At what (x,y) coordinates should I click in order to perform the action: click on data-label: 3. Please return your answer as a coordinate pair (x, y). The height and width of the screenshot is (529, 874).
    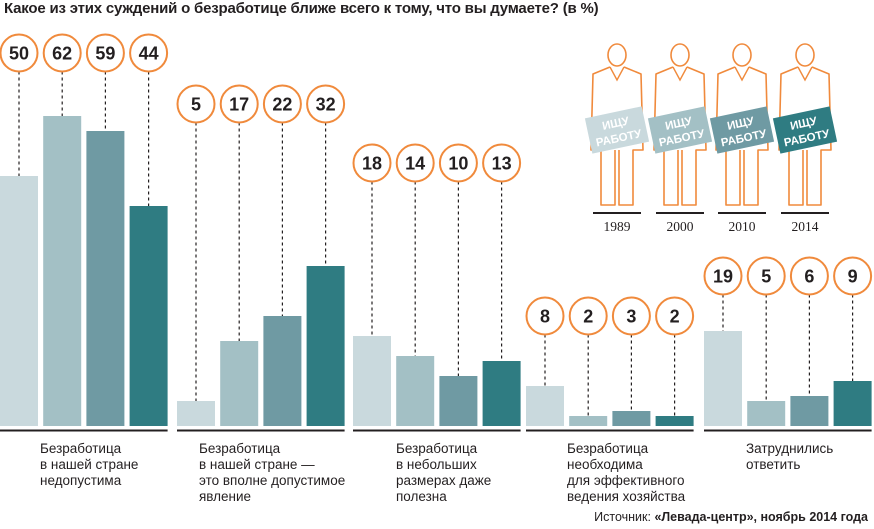
    Looking at the image, I should click on (631, 317).